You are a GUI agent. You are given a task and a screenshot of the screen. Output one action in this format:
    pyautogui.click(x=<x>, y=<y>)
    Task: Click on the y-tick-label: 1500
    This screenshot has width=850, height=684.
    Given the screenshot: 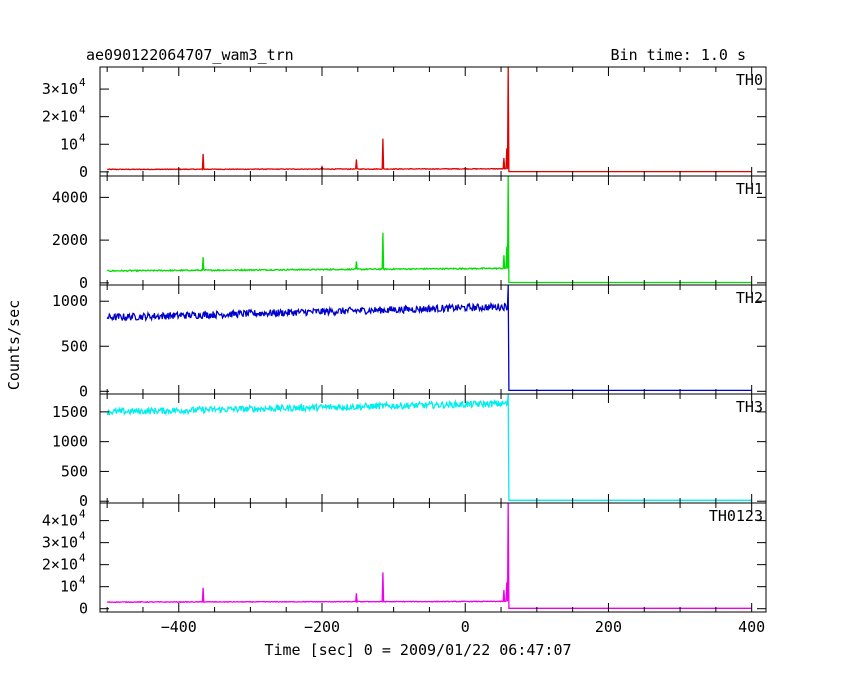 What is the action you would take?
    pyautogui.click(x=70, y=412)
    